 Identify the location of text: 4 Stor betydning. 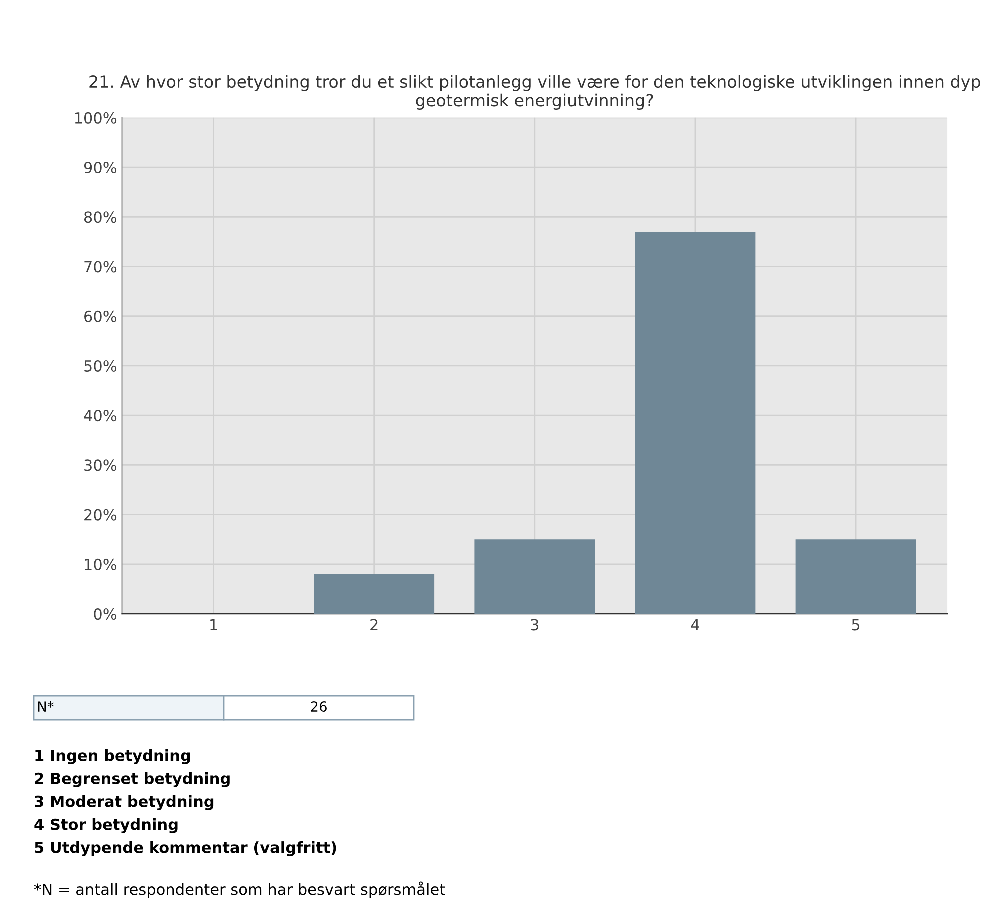
(106, 826).